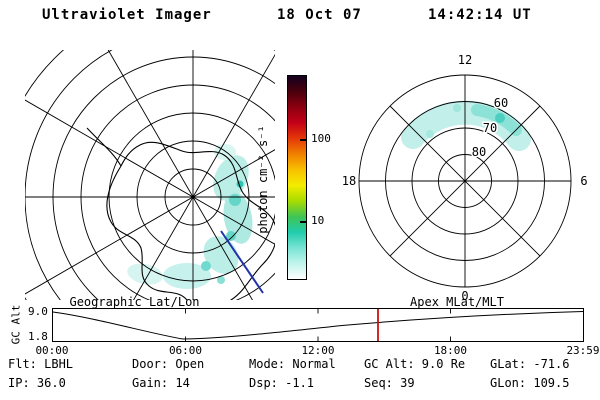  I want to click on app-title: Ultraviolet Imager, so click(127, 15).